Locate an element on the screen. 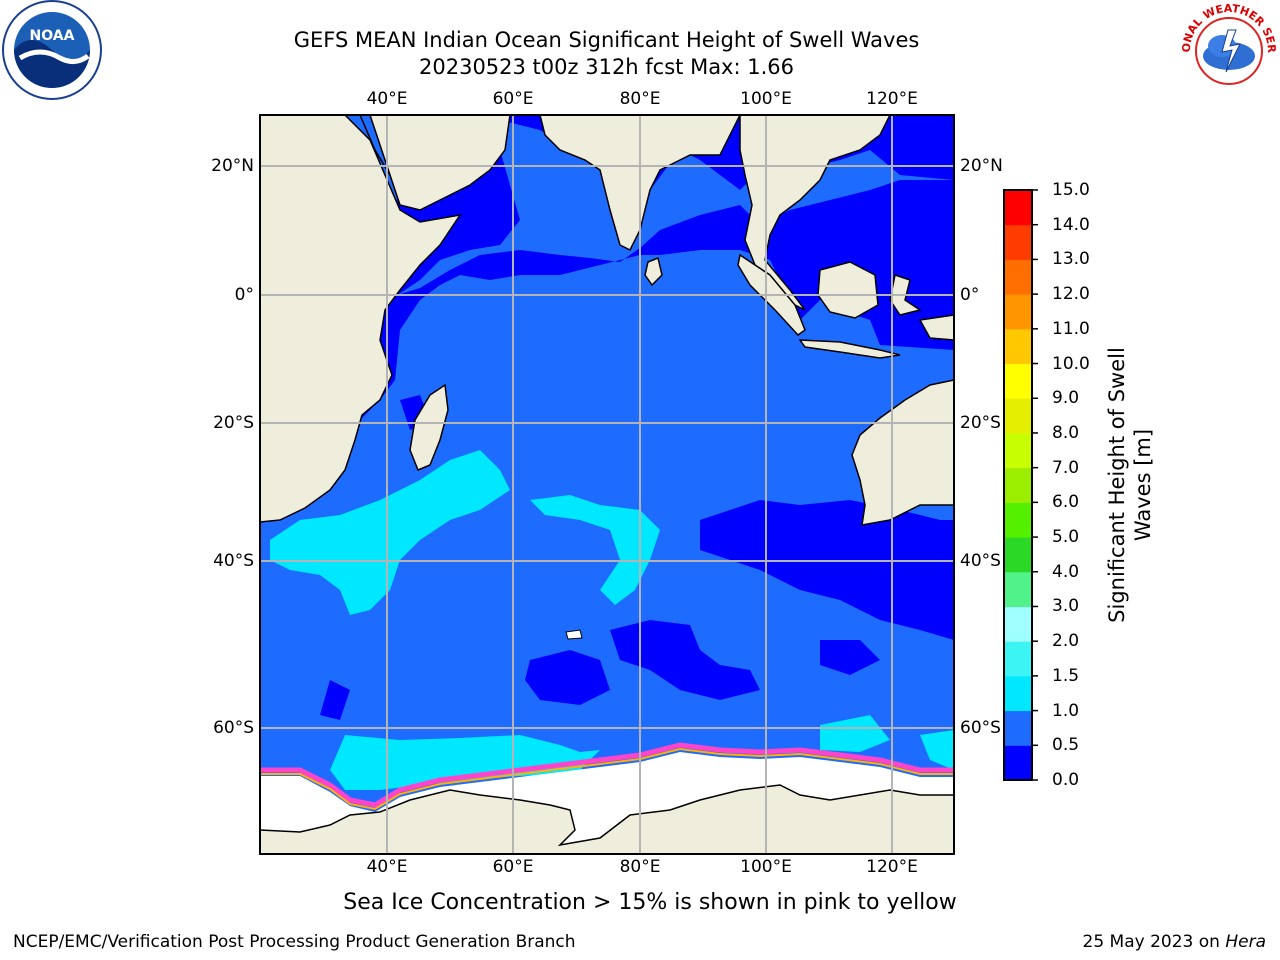 This screenshot has height=960, width=1280. colorbar-tick-label: 5.0 is located at coordinates (1066, 537).